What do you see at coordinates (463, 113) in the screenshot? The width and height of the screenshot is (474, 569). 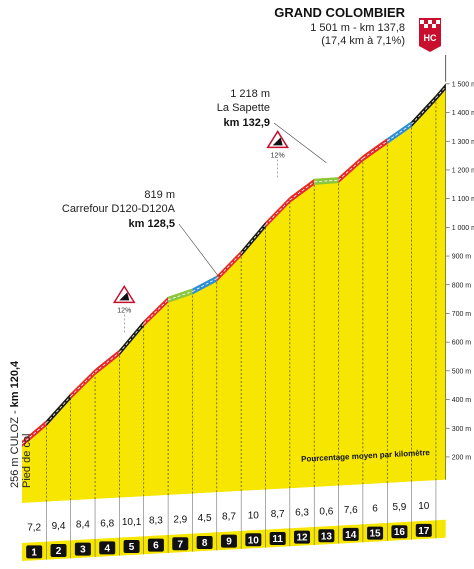 I see `y-tick-label: 1 400 m` at bounding box center [463, 113].